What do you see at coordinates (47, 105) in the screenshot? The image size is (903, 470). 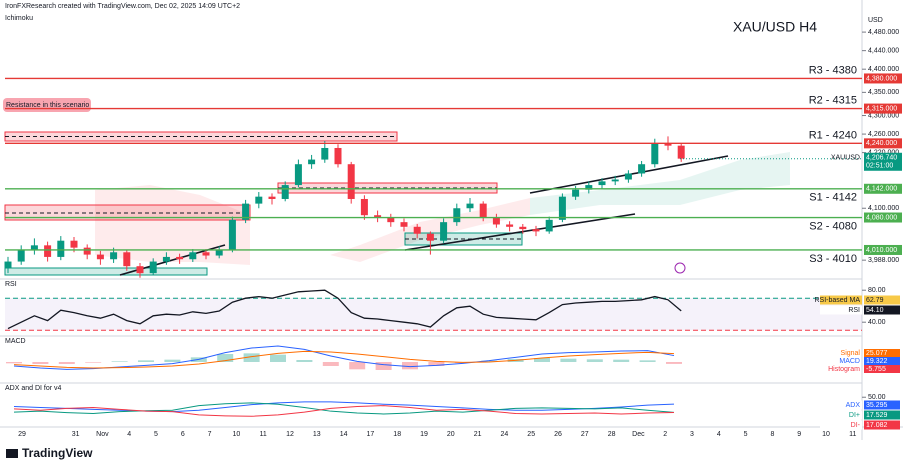 I see `note: Resistance in this scenario` at bounding box center [47, 105].